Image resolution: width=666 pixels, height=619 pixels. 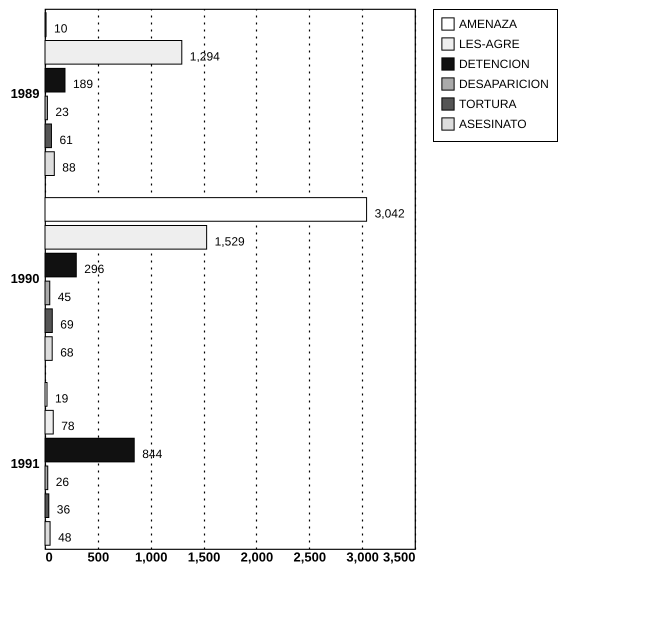 I want to click on data-label: 36, so click(x=63, y=509).